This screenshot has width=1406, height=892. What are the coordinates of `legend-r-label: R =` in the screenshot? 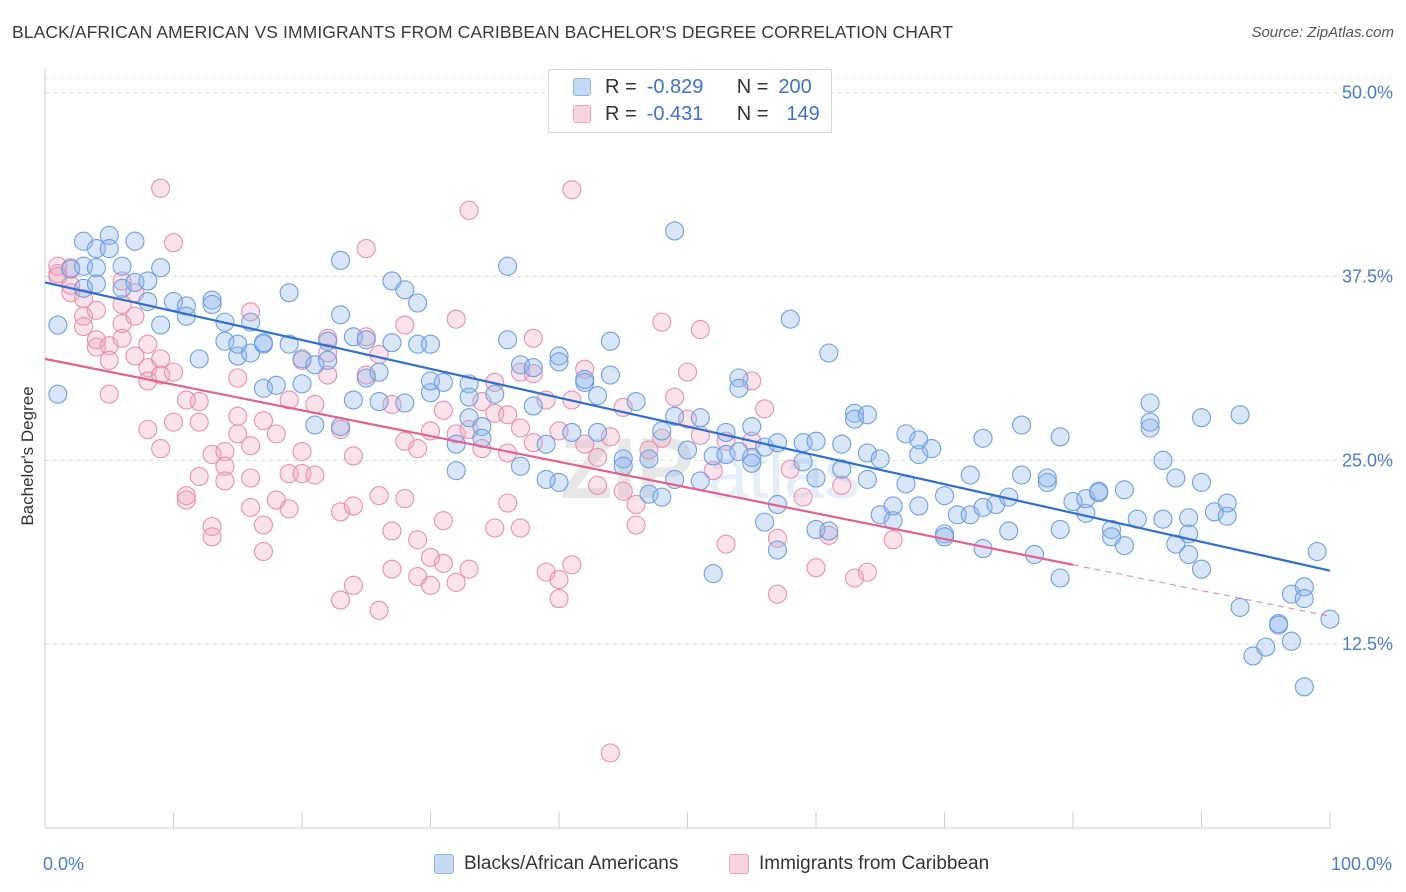 It's located at (621, 113).